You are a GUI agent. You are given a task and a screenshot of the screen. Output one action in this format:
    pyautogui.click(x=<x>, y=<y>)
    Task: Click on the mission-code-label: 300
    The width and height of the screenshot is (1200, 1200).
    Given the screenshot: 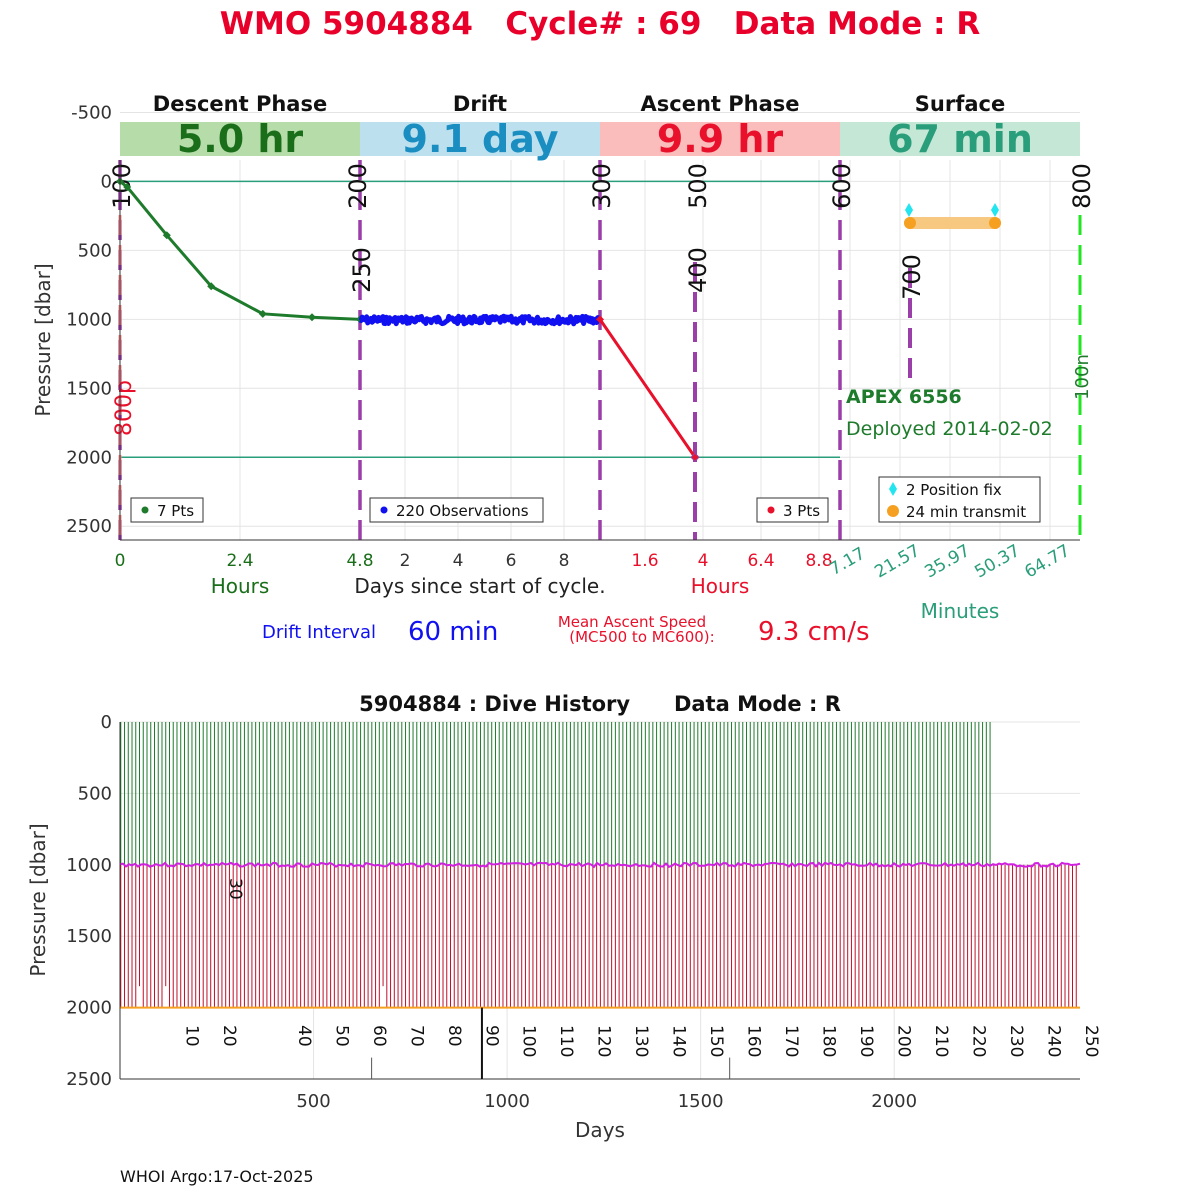 What is the action you would take?
    pyautogui.click(x=602, y=186)
    